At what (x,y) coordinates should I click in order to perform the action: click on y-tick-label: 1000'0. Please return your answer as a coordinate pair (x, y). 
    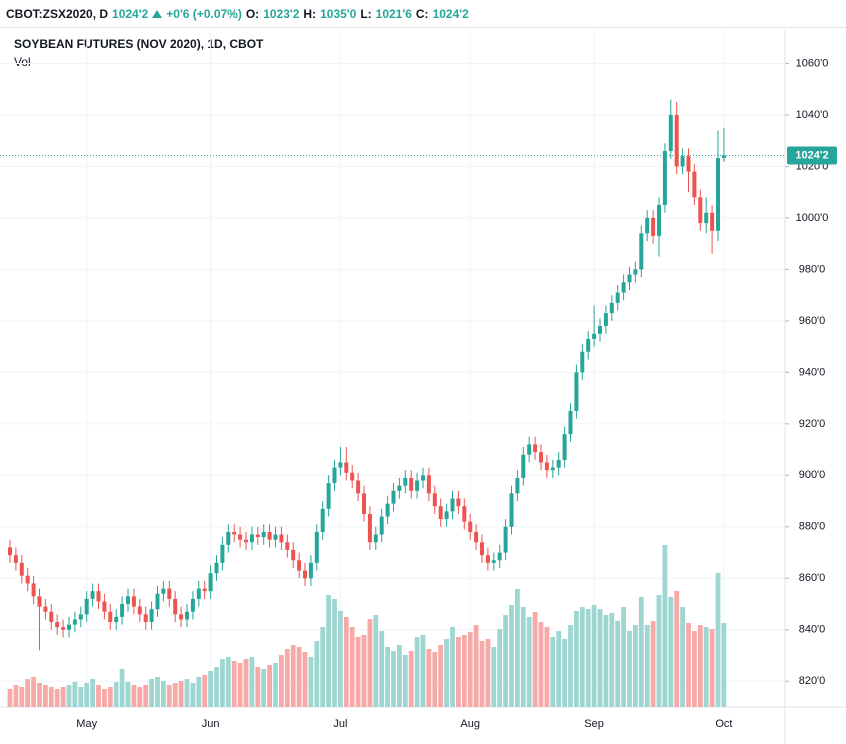
    Looking at the image, I should click on (812, 218).